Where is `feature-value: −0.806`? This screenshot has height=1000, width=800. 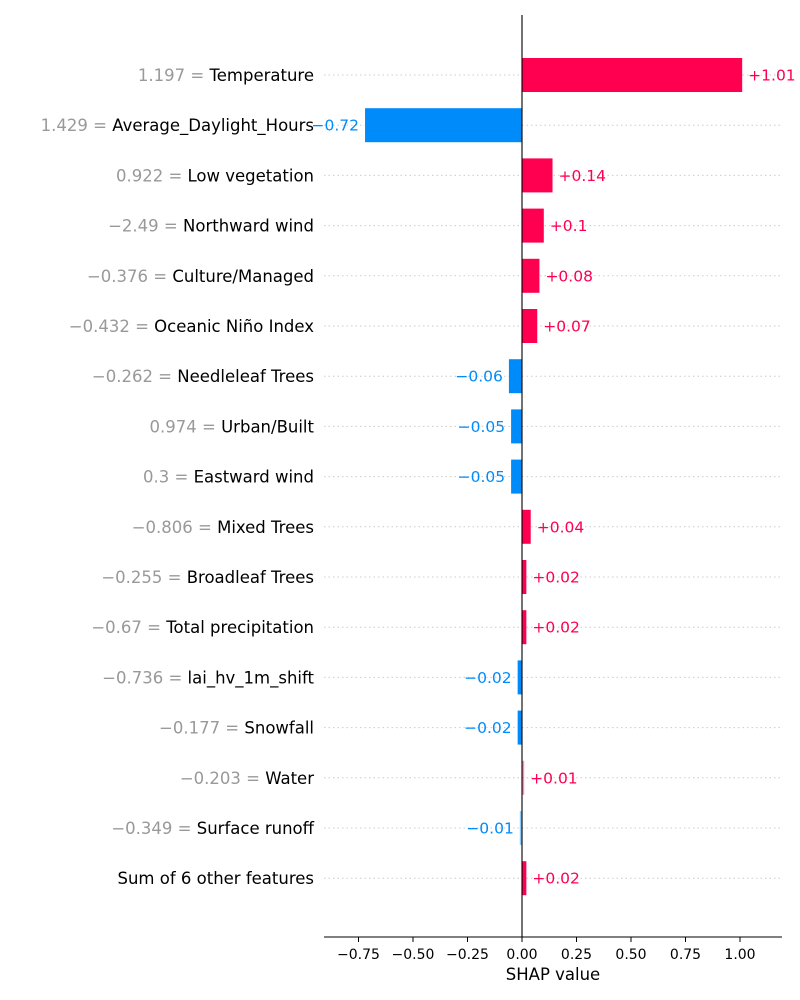
feature-value: −0.806 is located at coordinates (162, 527).